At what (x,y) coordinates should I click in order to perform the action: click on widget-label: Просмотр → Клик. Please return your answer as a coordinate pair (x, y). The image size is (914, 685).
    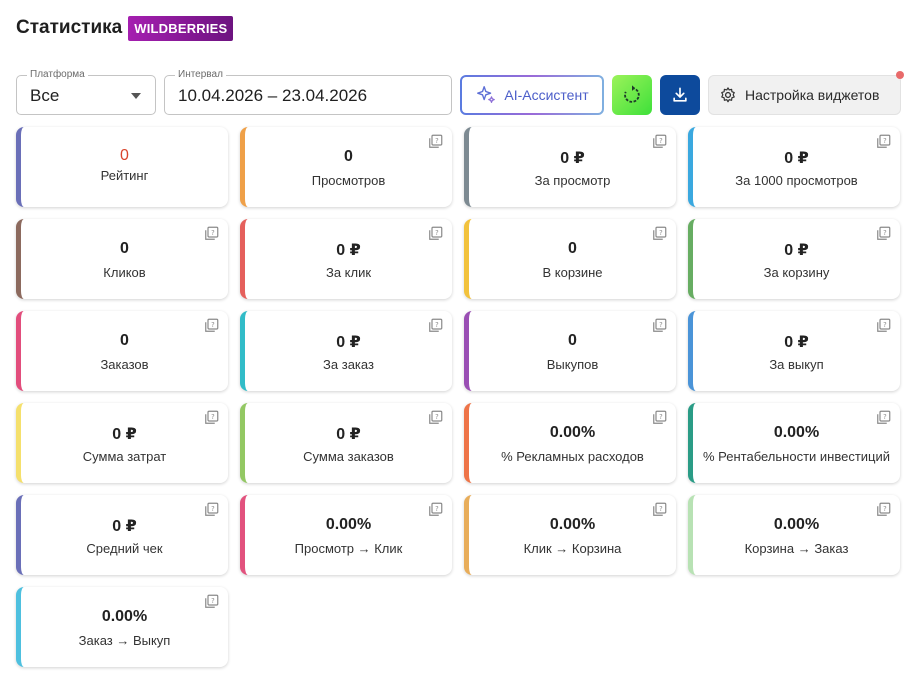
    Looking at the image, I should click on (348, 548).